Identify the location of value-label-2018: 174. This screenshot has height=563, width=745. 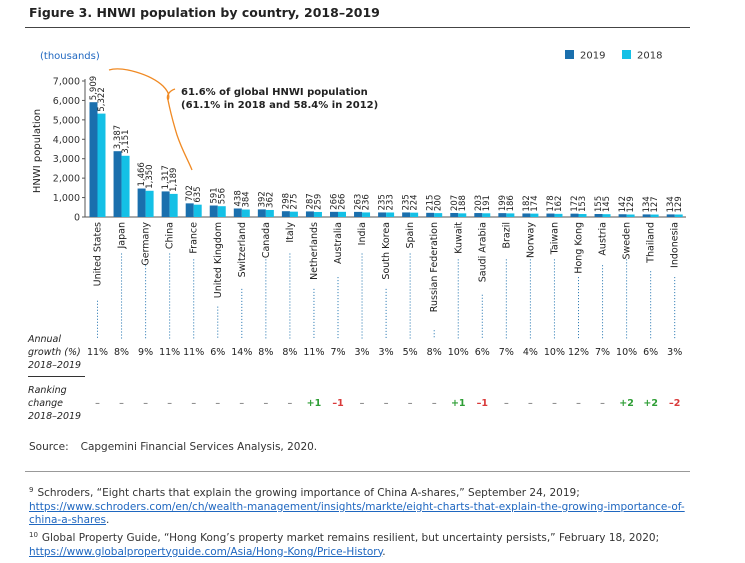
(535, 203).